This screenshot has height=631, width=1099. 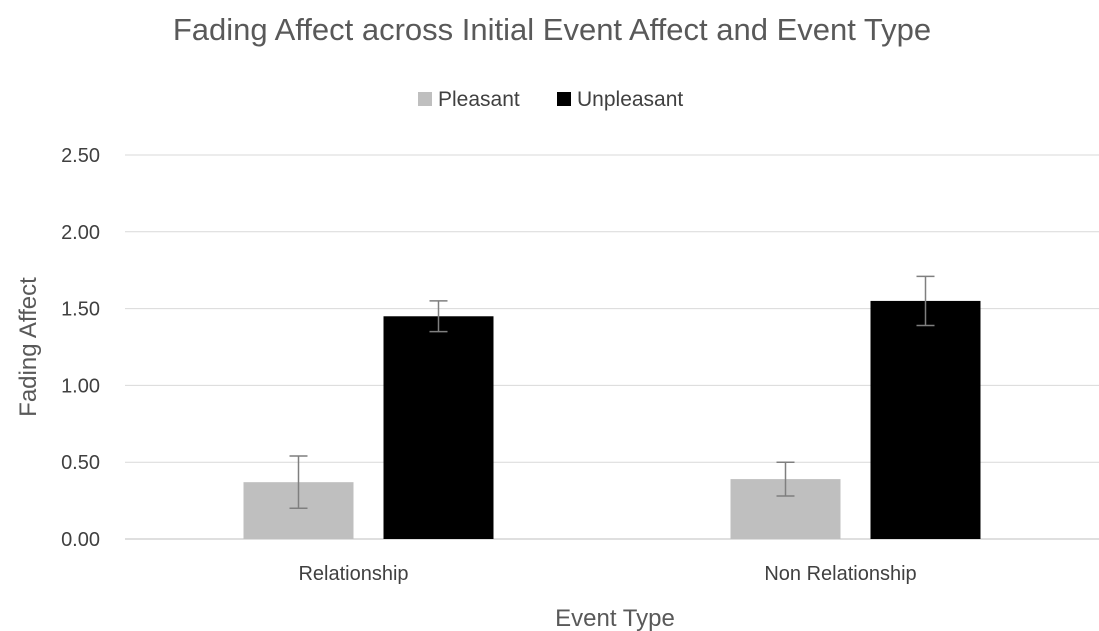 I want to click on legend: Pleasant Unpleasant, so click(x=550, y=99).